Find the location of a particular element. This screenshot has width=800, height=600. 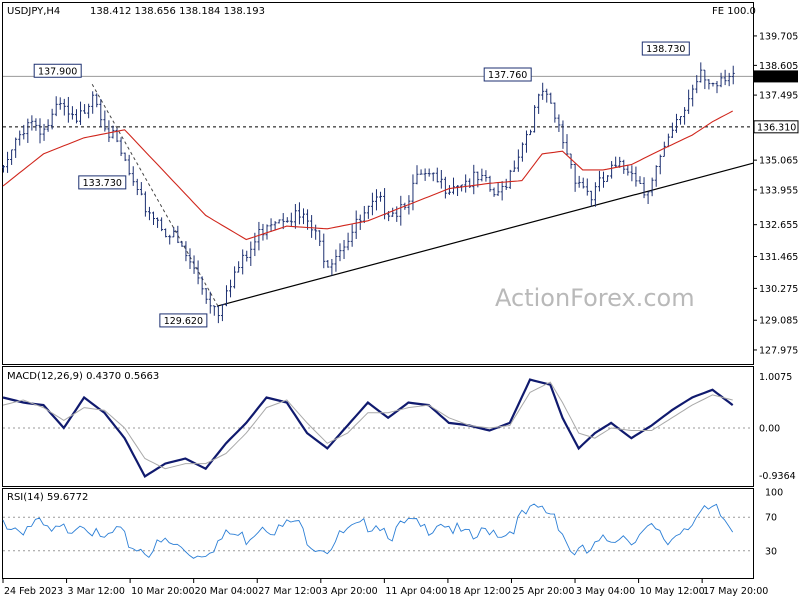

level-box: 136.310 is located at coordinates (776, 127).